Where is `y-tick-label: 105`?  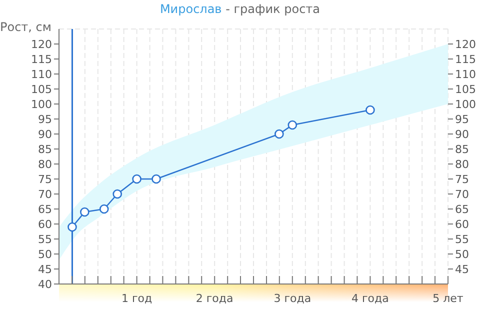
y-tick-label: 105 is located at coordinates (41, 89).